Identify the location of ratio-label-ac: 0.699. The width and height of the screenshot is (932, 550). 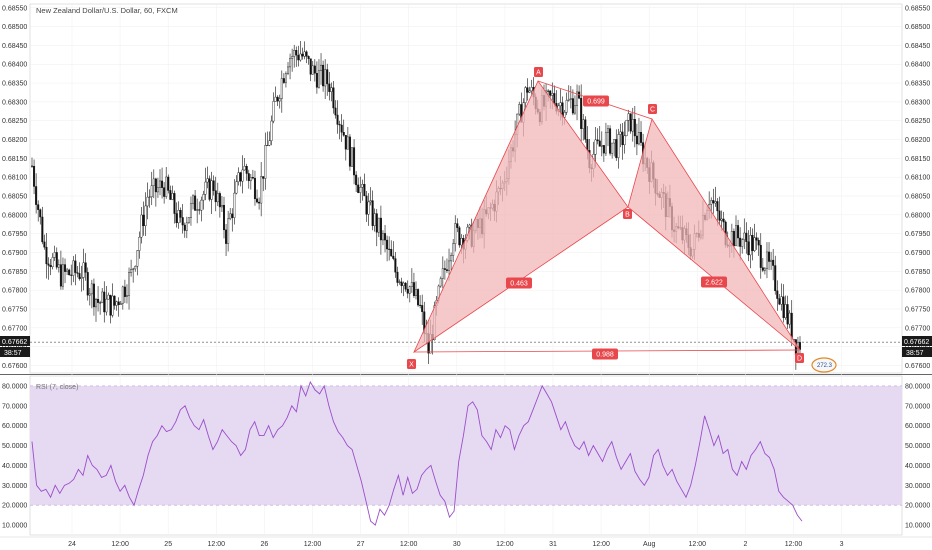
(596, 101).